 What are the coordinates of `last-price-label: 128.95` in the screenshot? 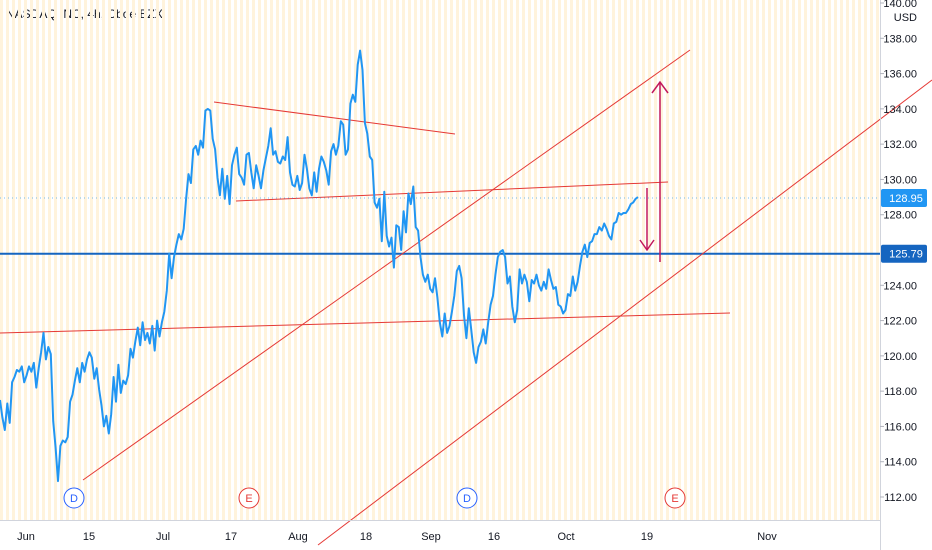 It's located at (904, 197).